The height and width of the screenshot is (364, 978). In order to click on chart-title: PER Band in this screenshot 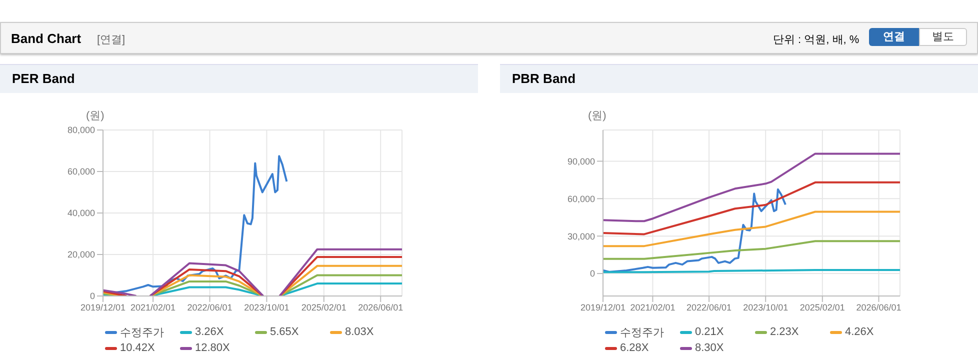, I will do `click(239, 78)`.